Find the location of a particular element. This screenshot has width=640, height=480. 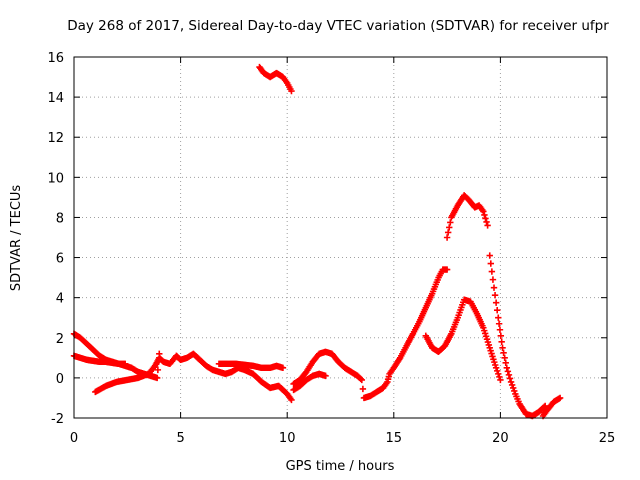

x-tick-label: 15 is located at coordinates (394, 438).